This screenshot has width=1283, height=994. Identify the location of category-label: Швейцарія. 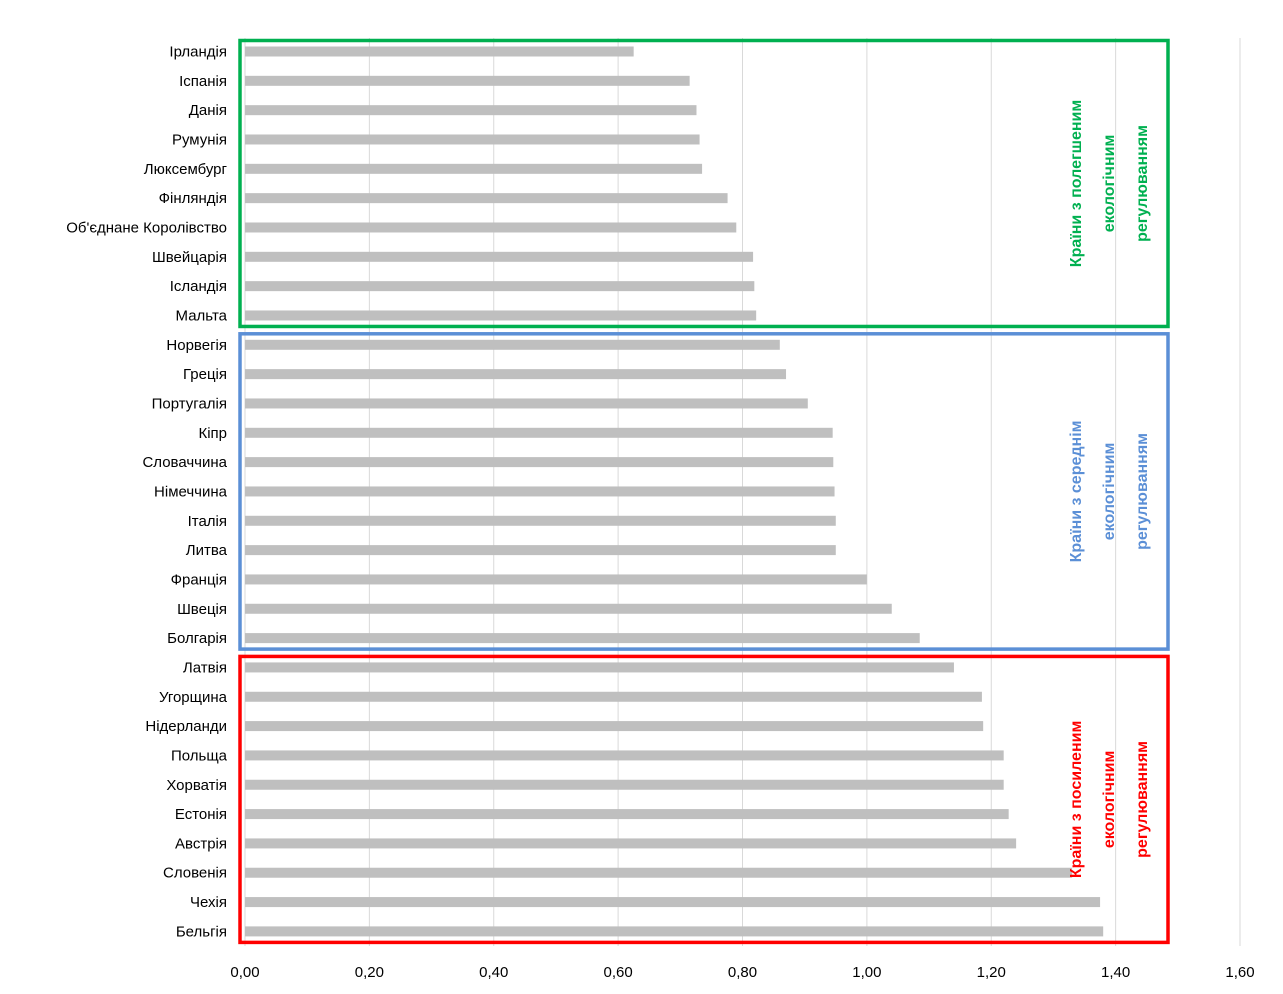
(189, 257).